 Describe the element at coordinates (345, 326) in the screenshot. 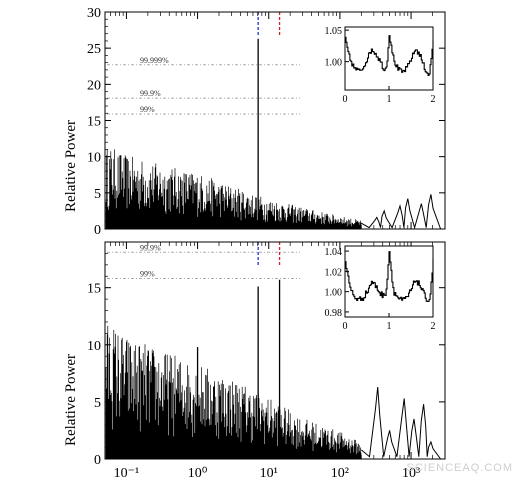

I see `bottom-inset-x-tick-label-0: 0` at that location.